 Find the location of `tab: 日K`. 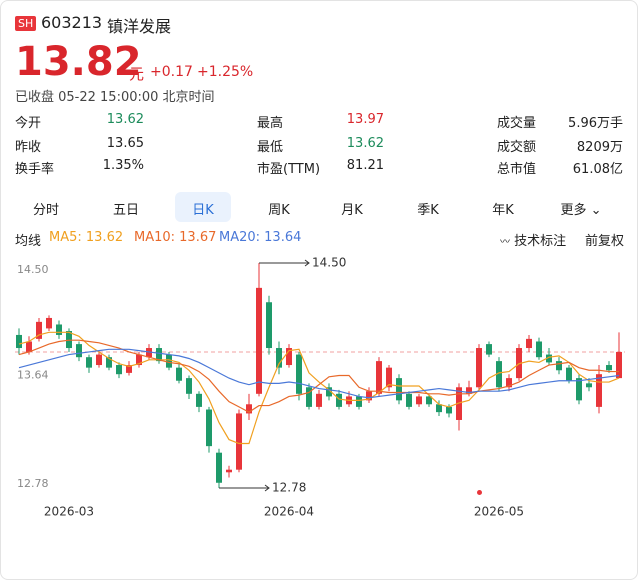

tab: 日K is located at coordinates (203, 210).